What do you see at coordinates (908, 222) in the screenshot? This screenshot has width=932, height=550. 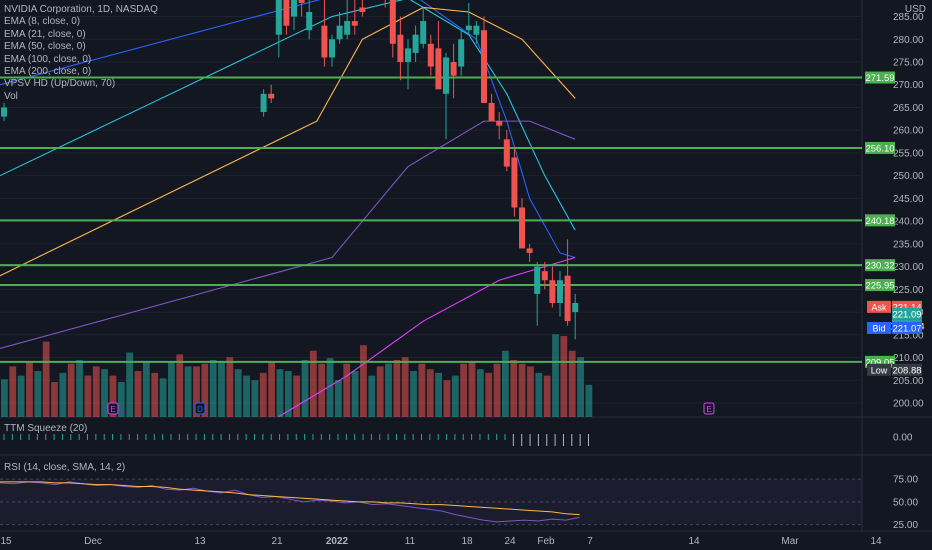 I see `price-tick-label: 240.00` at bounding box center [908, 222].